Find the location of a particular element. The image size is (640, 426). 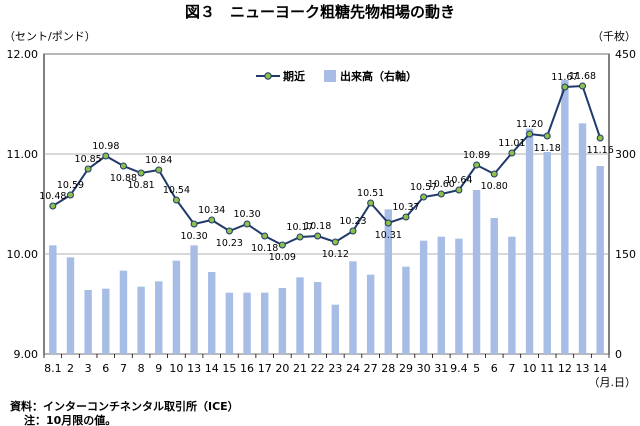

x-tick-label: 20 is located at coordinates (282, 368).